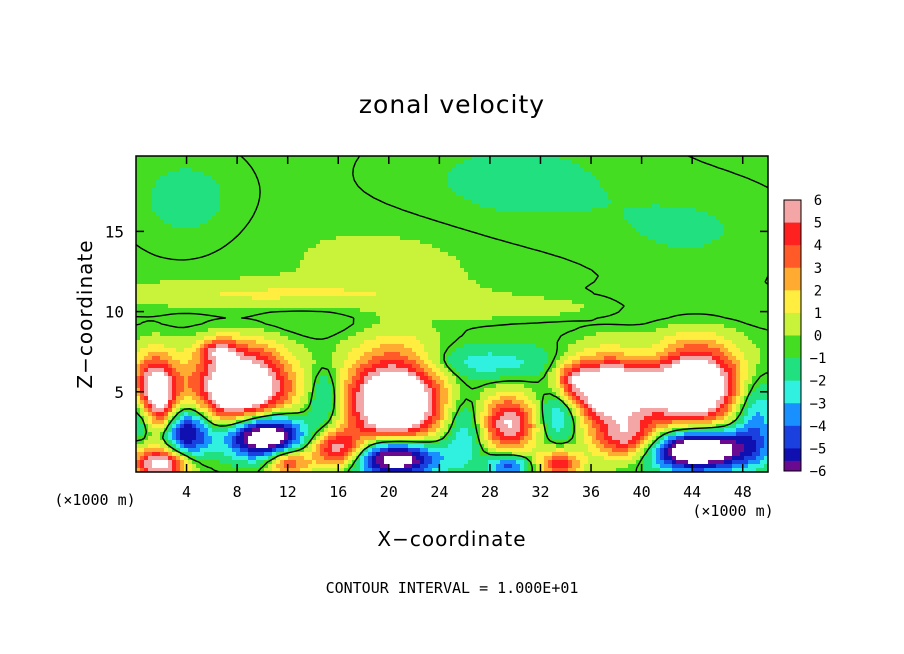 The image size is (904, 654). Describe the element at coordinates (818, 314) in the screenshot. I see `colorbar-label: 1` at that location.